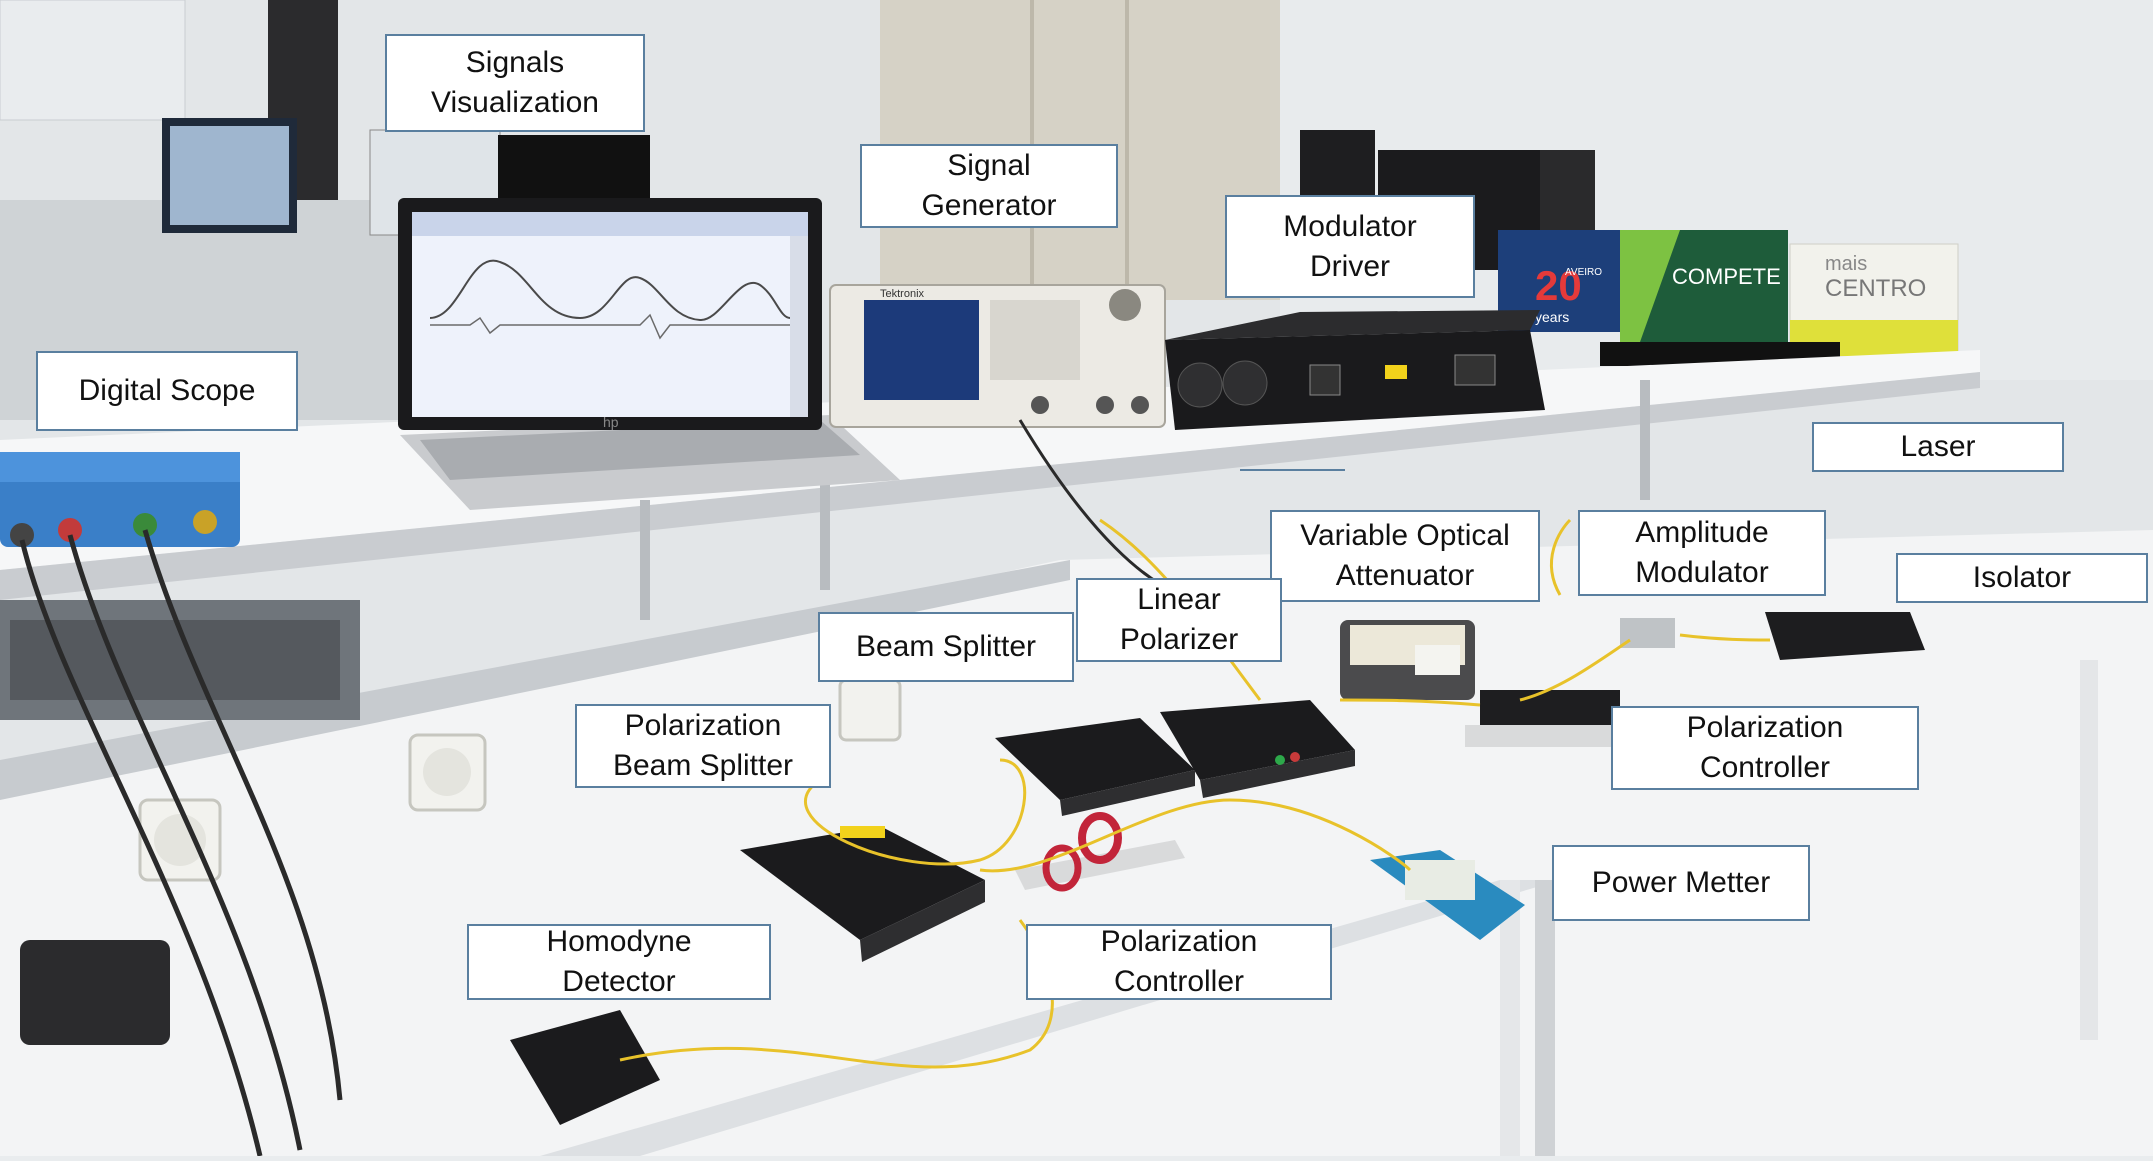 Image resolution: width=2153 pixels, height=1161 pixels. What do you see at coordinates (1355, 380) in the screenshot?
I see `modulator-driver-body` at bounding box center [1355, 380].